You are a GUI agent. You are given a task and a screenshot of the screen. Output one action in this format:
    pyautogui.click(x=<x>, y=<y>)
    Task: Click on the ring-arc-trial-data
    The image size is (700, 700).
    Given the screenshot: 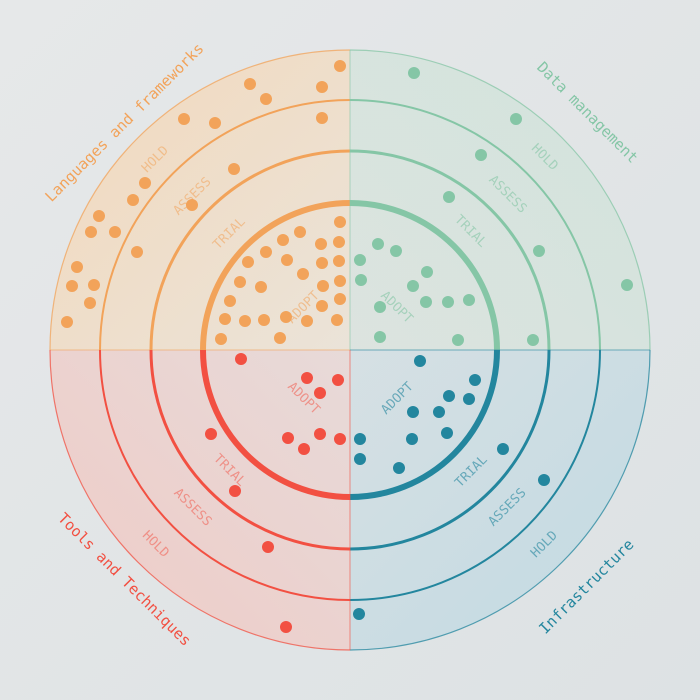 What is the action you would take?
    pyautogui.click(x=450, y=250)
    